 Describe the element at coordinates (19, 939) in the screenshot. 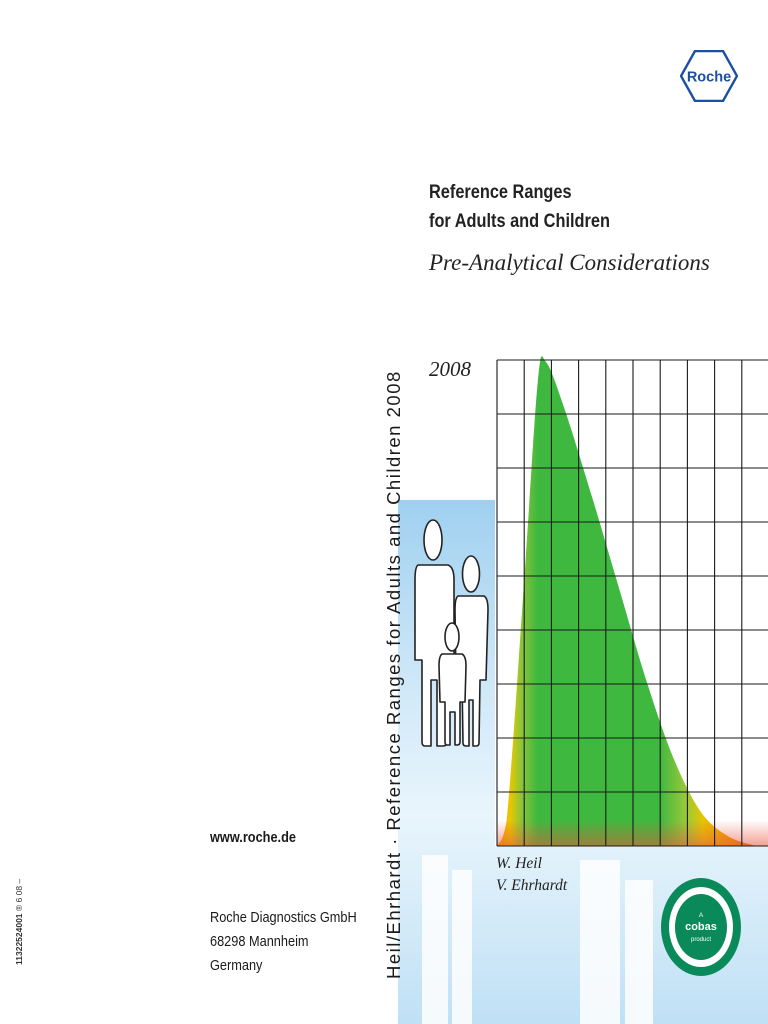

I see `catalog-number-value: 11322524001` at that location.